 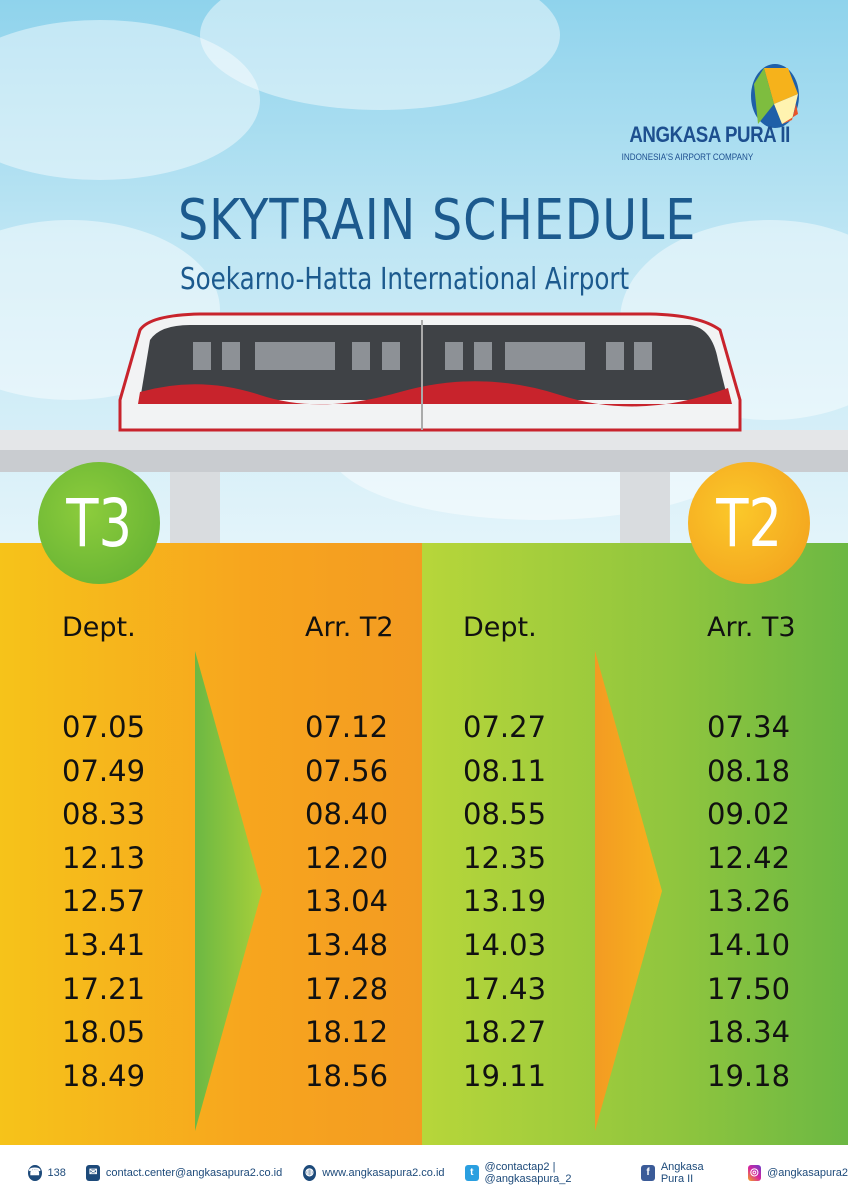 I want to click on time-cell: 18.56, so click(x=347, y=1075).